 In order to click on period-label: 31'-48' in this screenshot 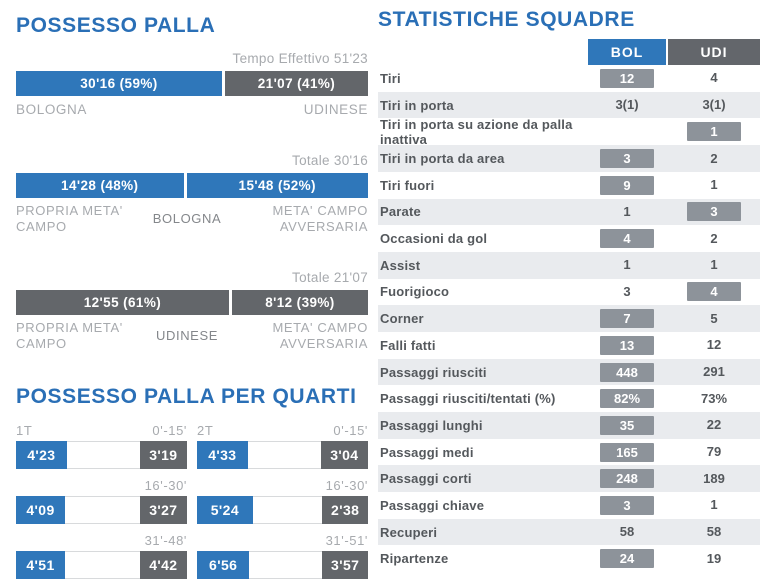, I will do `click(165, 540)`.